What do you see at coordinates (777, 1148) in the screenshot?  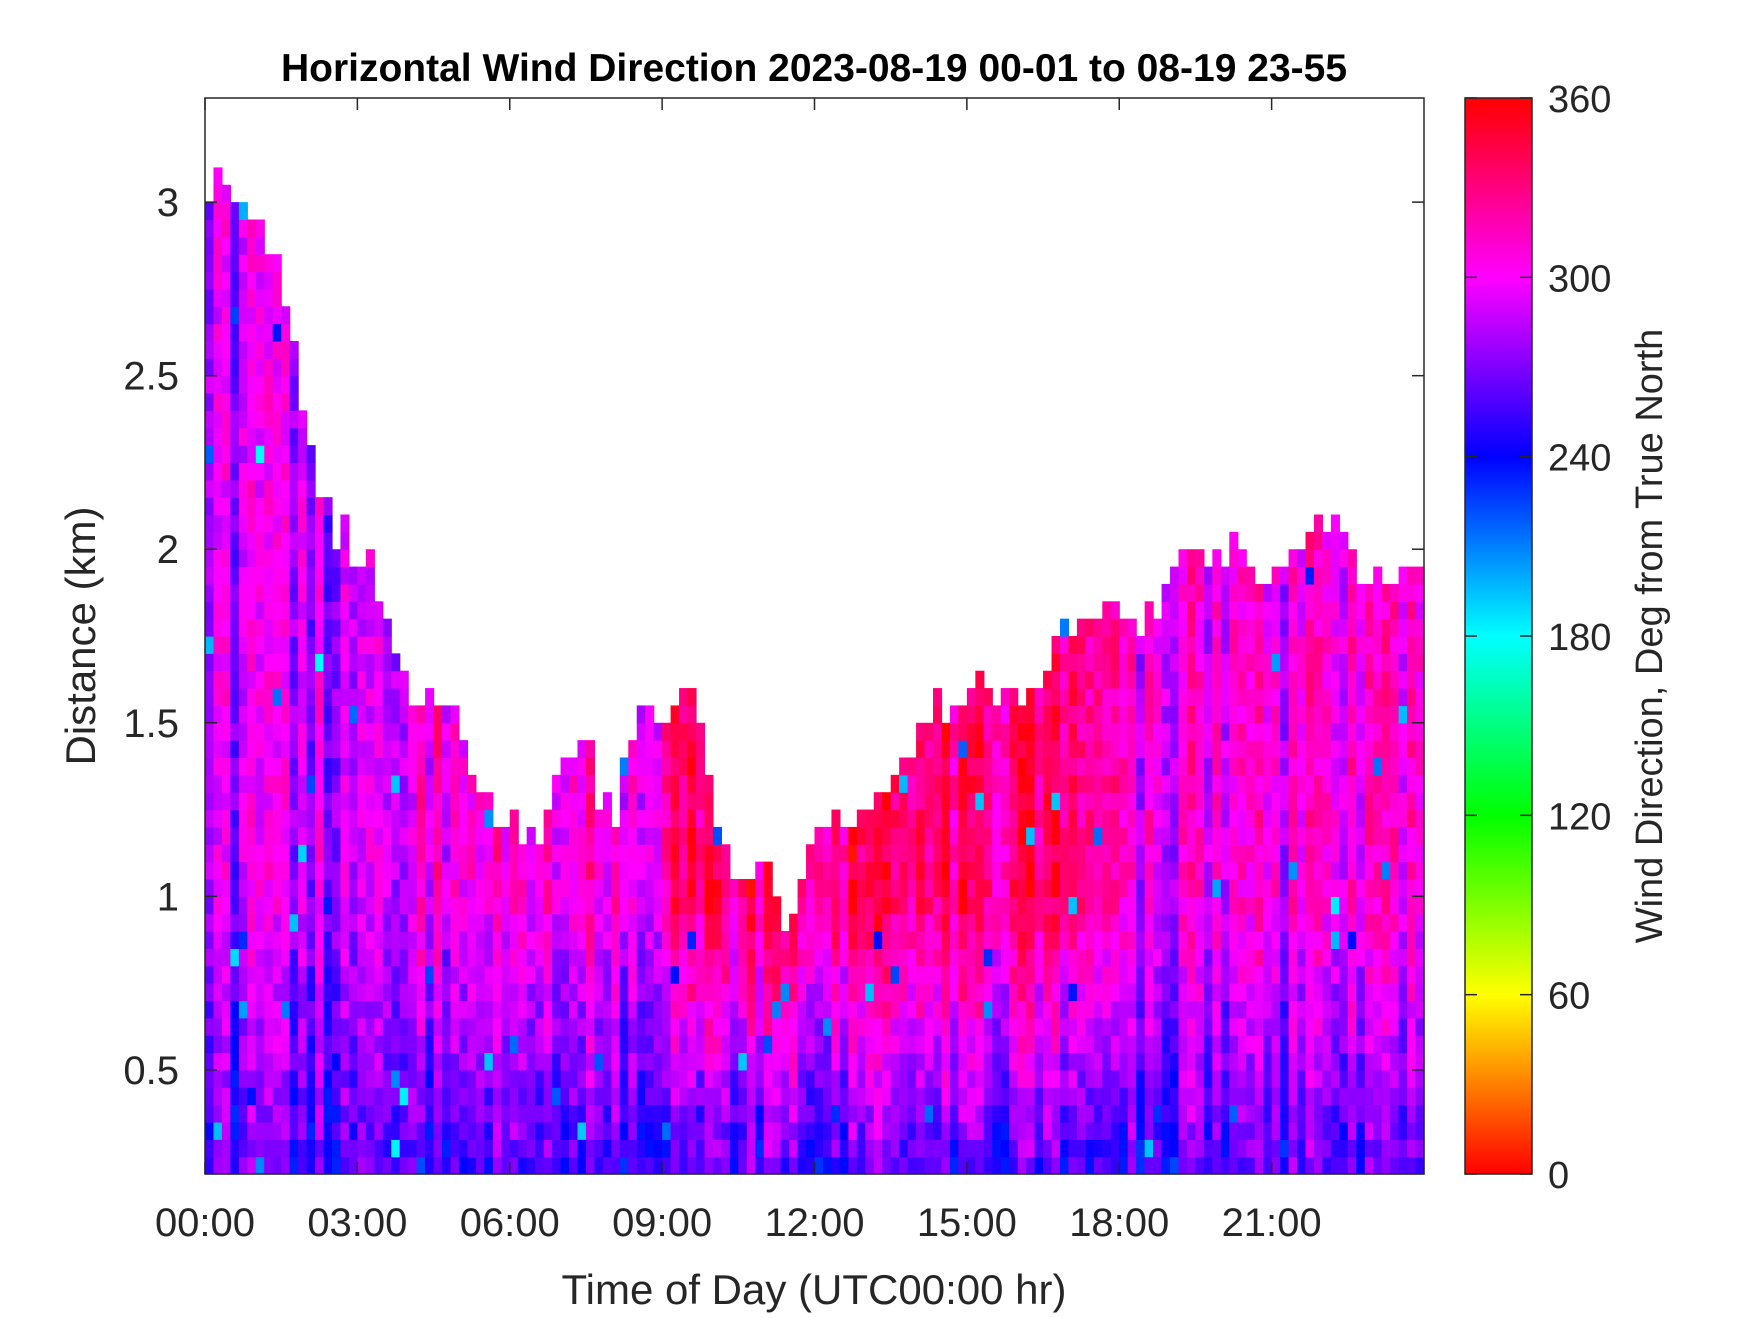 I see `heatmap-cell-2058` at bounding box center [777, 1148].